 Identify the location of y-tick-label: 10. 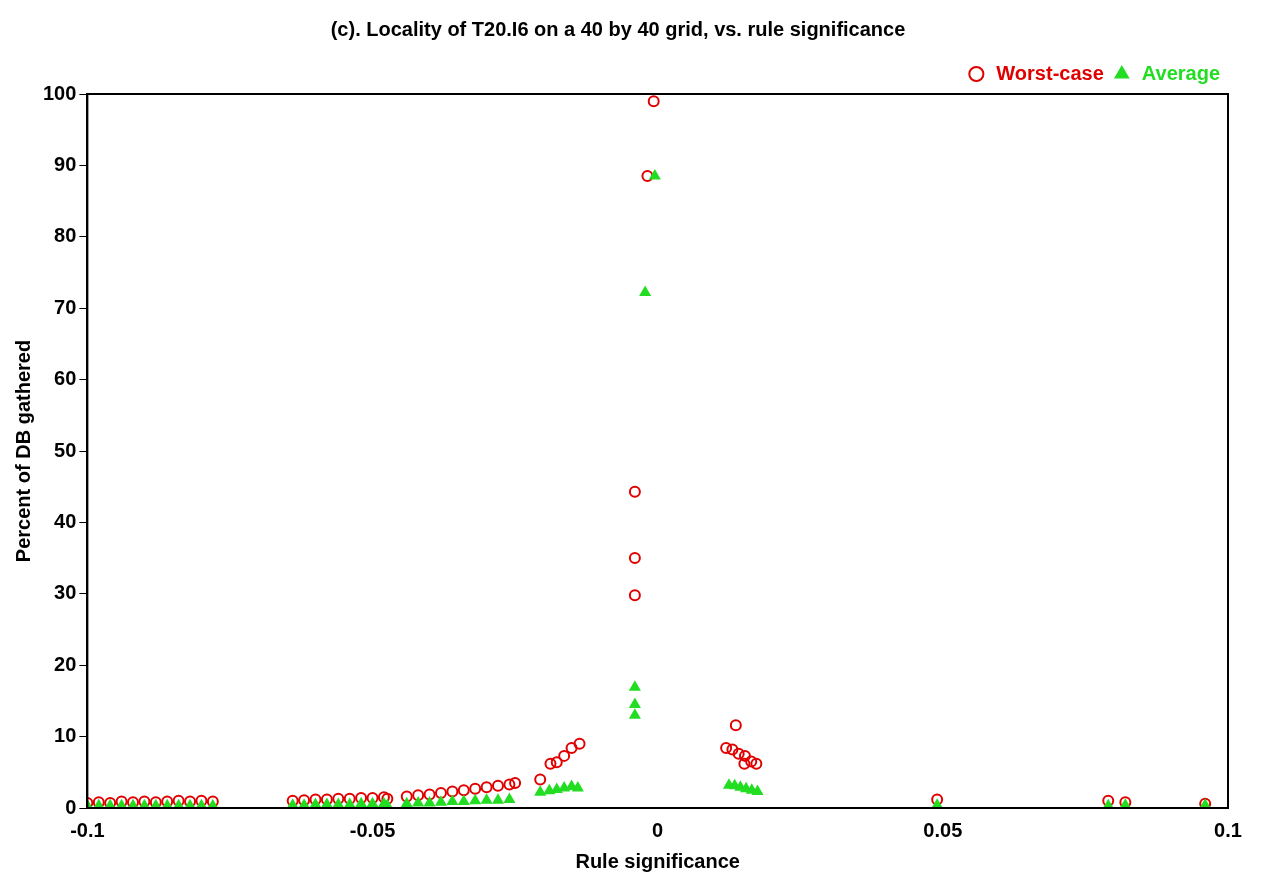
(65, 735).